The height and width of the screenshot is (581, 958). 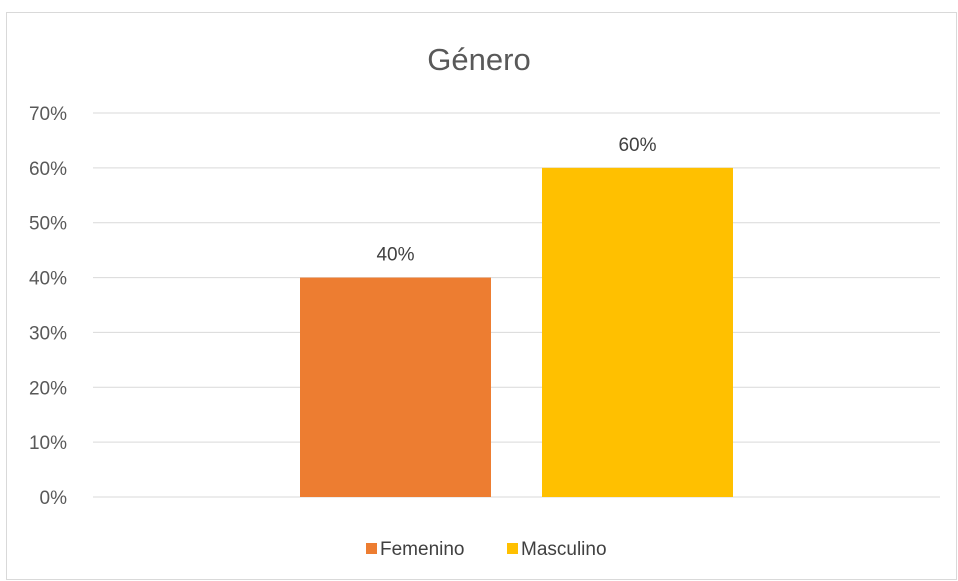 I want to click on y-tick-label: 10%, so click(x=48, y=443).